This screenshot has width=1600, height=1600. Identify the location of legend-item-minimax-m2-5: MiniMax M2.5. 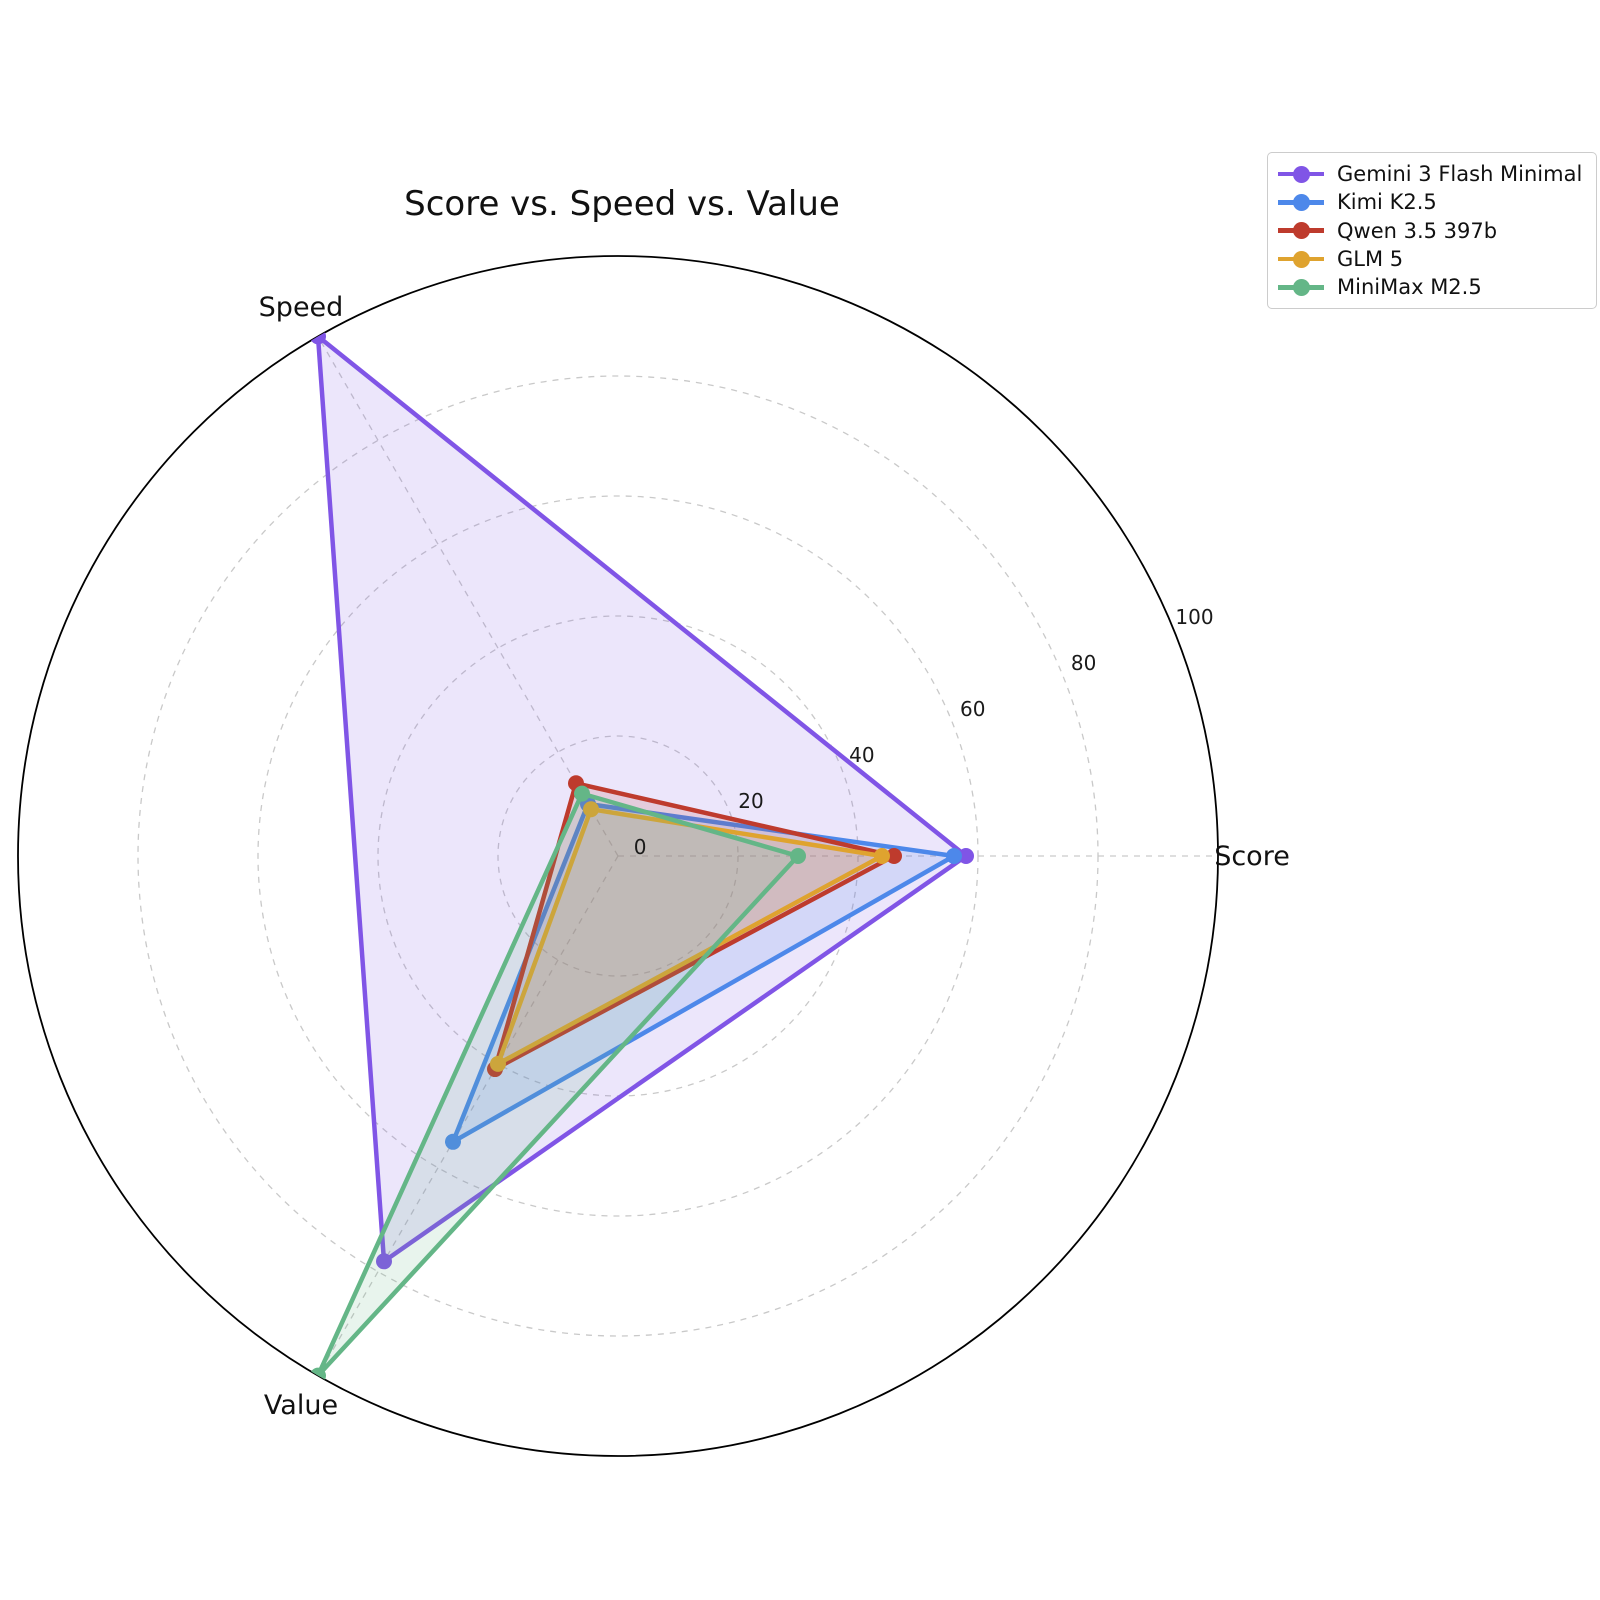
(1430, 287).